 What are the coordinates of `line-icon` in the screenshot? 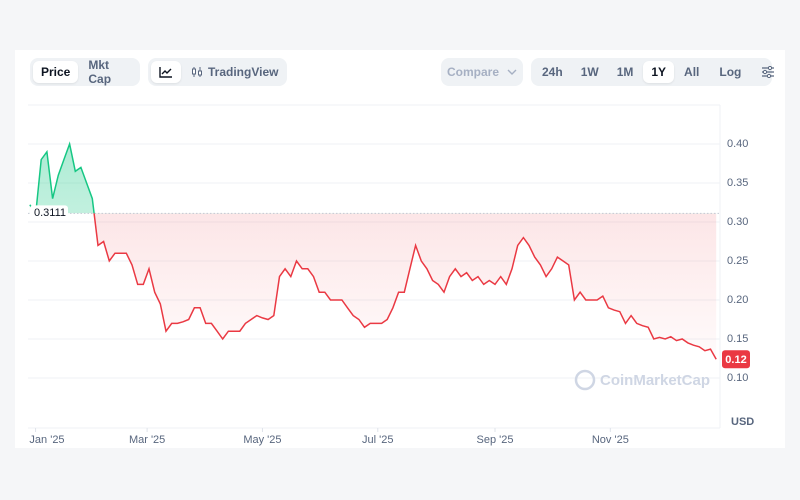 It's located at (165, 72).